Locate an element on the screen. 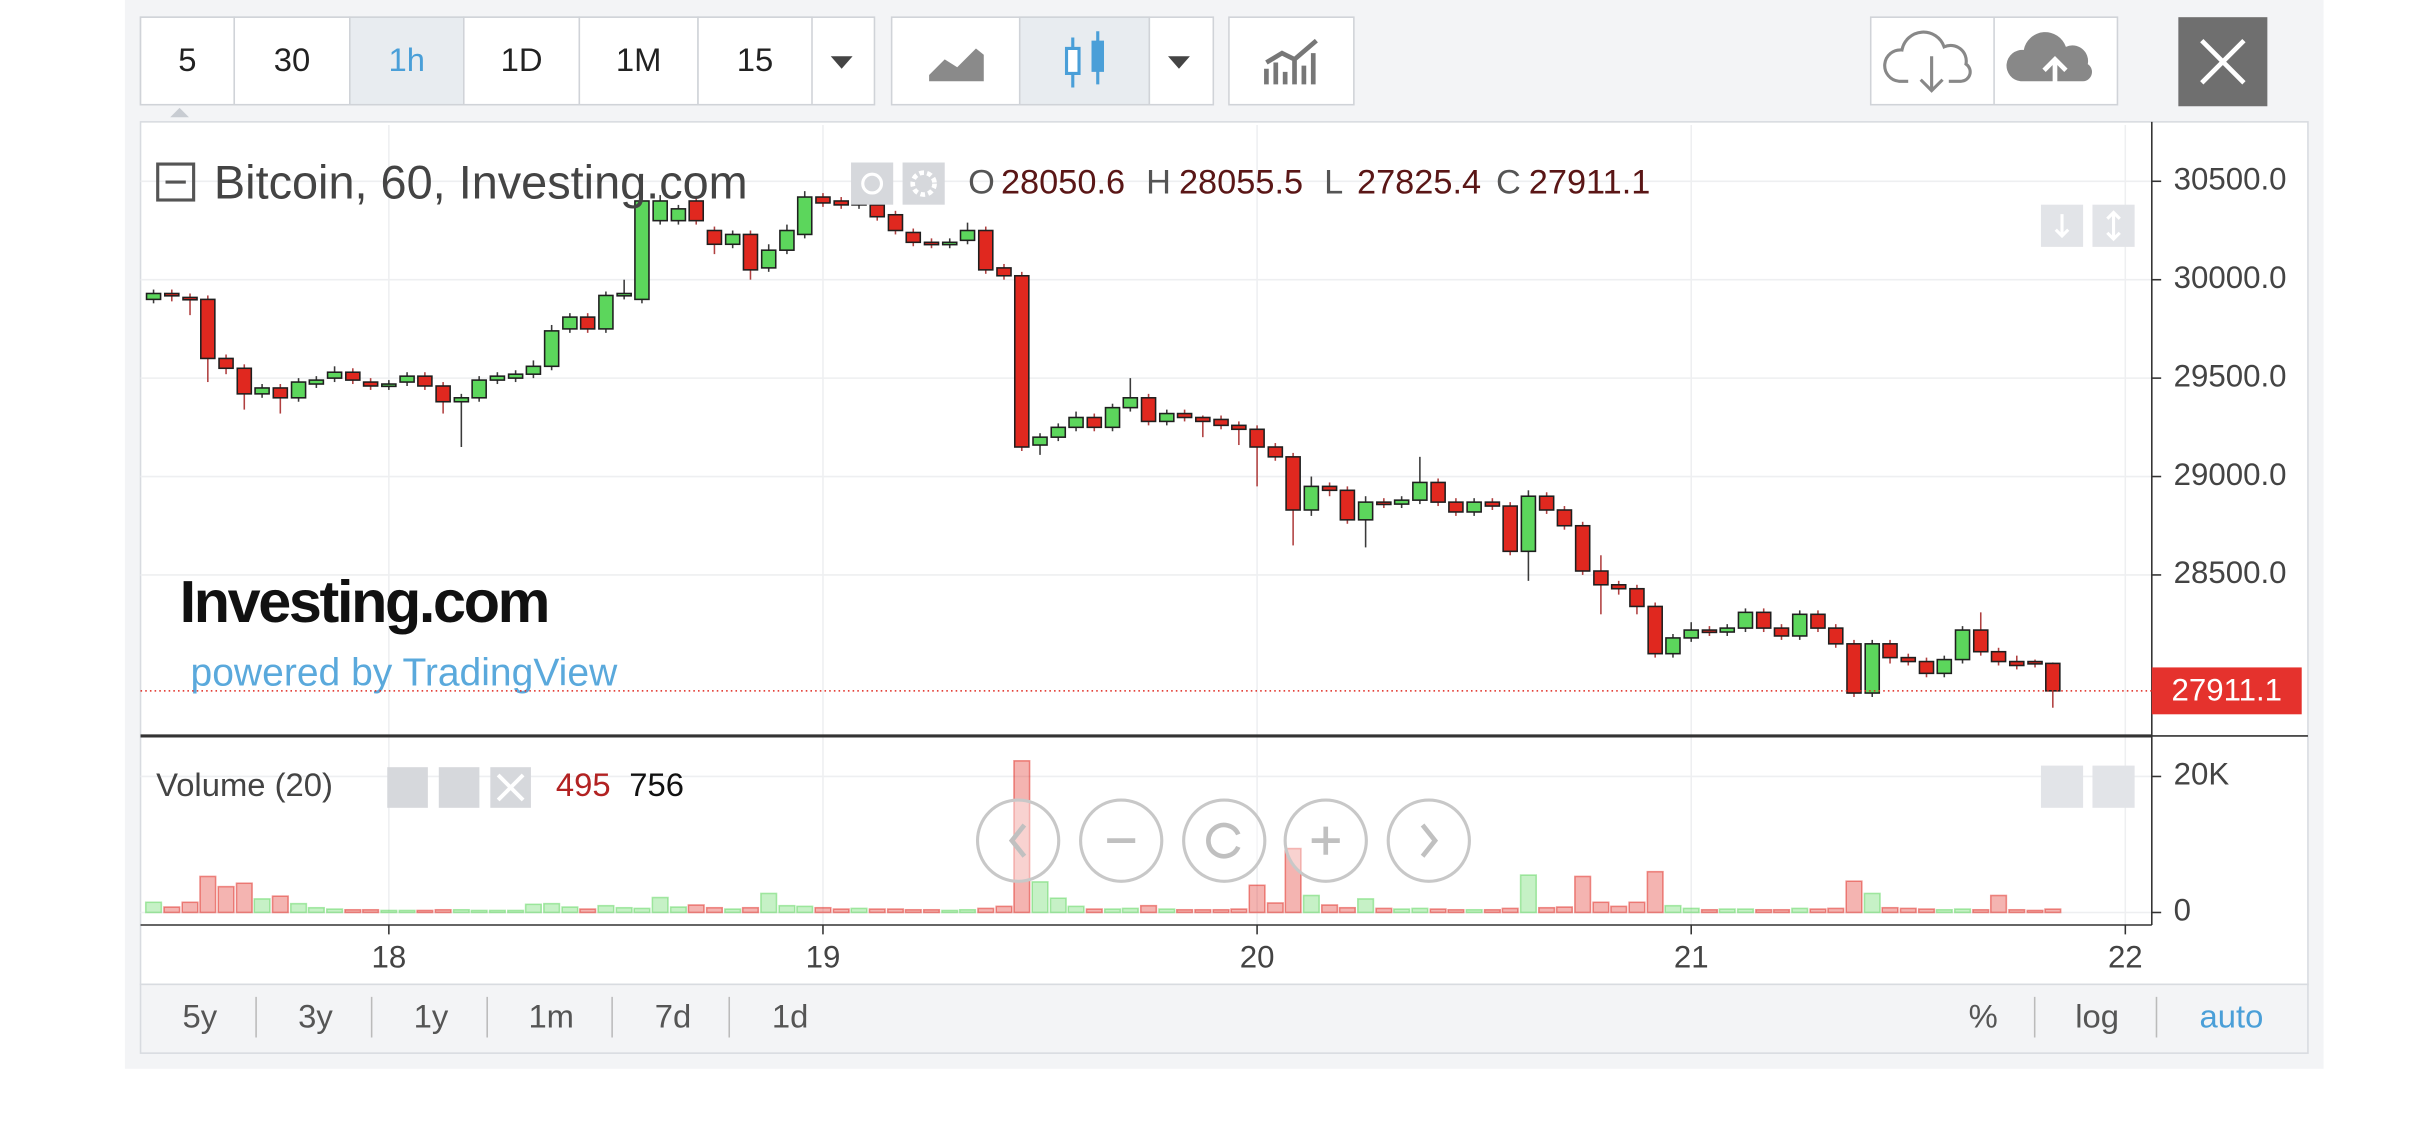 The image size is (2436, 1125). collapse-icon is located at coordinates (176, 182).